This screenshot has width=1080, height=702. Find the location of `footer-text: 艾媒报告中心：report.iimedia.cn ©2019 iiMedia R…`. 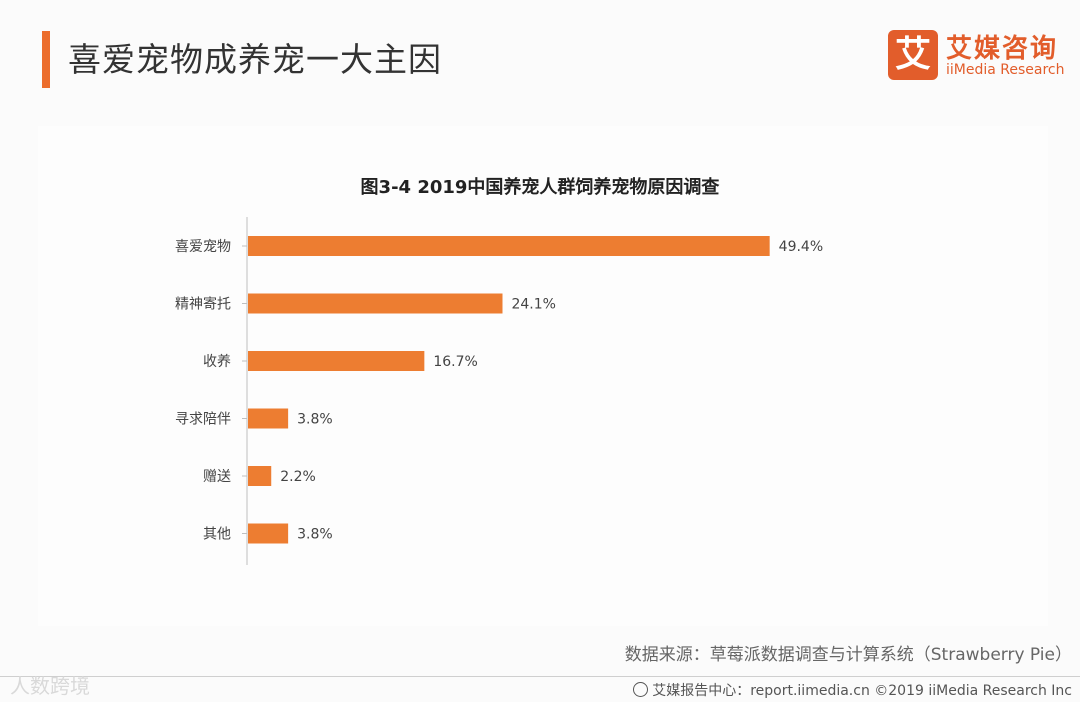

footer-text: 艾媒报告中心：report.iimedia.cn ©2019 iiMedia R… is located at coordinates (862, 691).